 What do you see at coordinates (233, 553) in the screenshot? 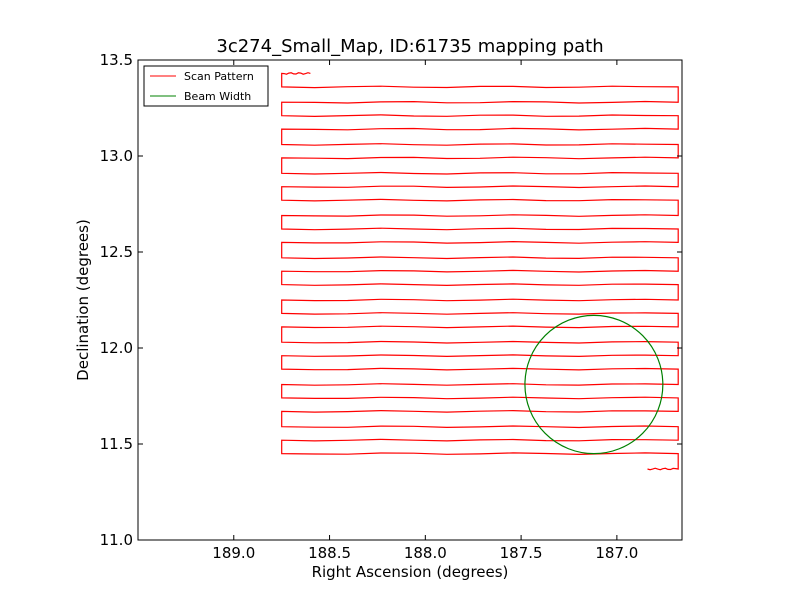
I see `x-tick-label: 189.0` at bounding box center [233, 553].